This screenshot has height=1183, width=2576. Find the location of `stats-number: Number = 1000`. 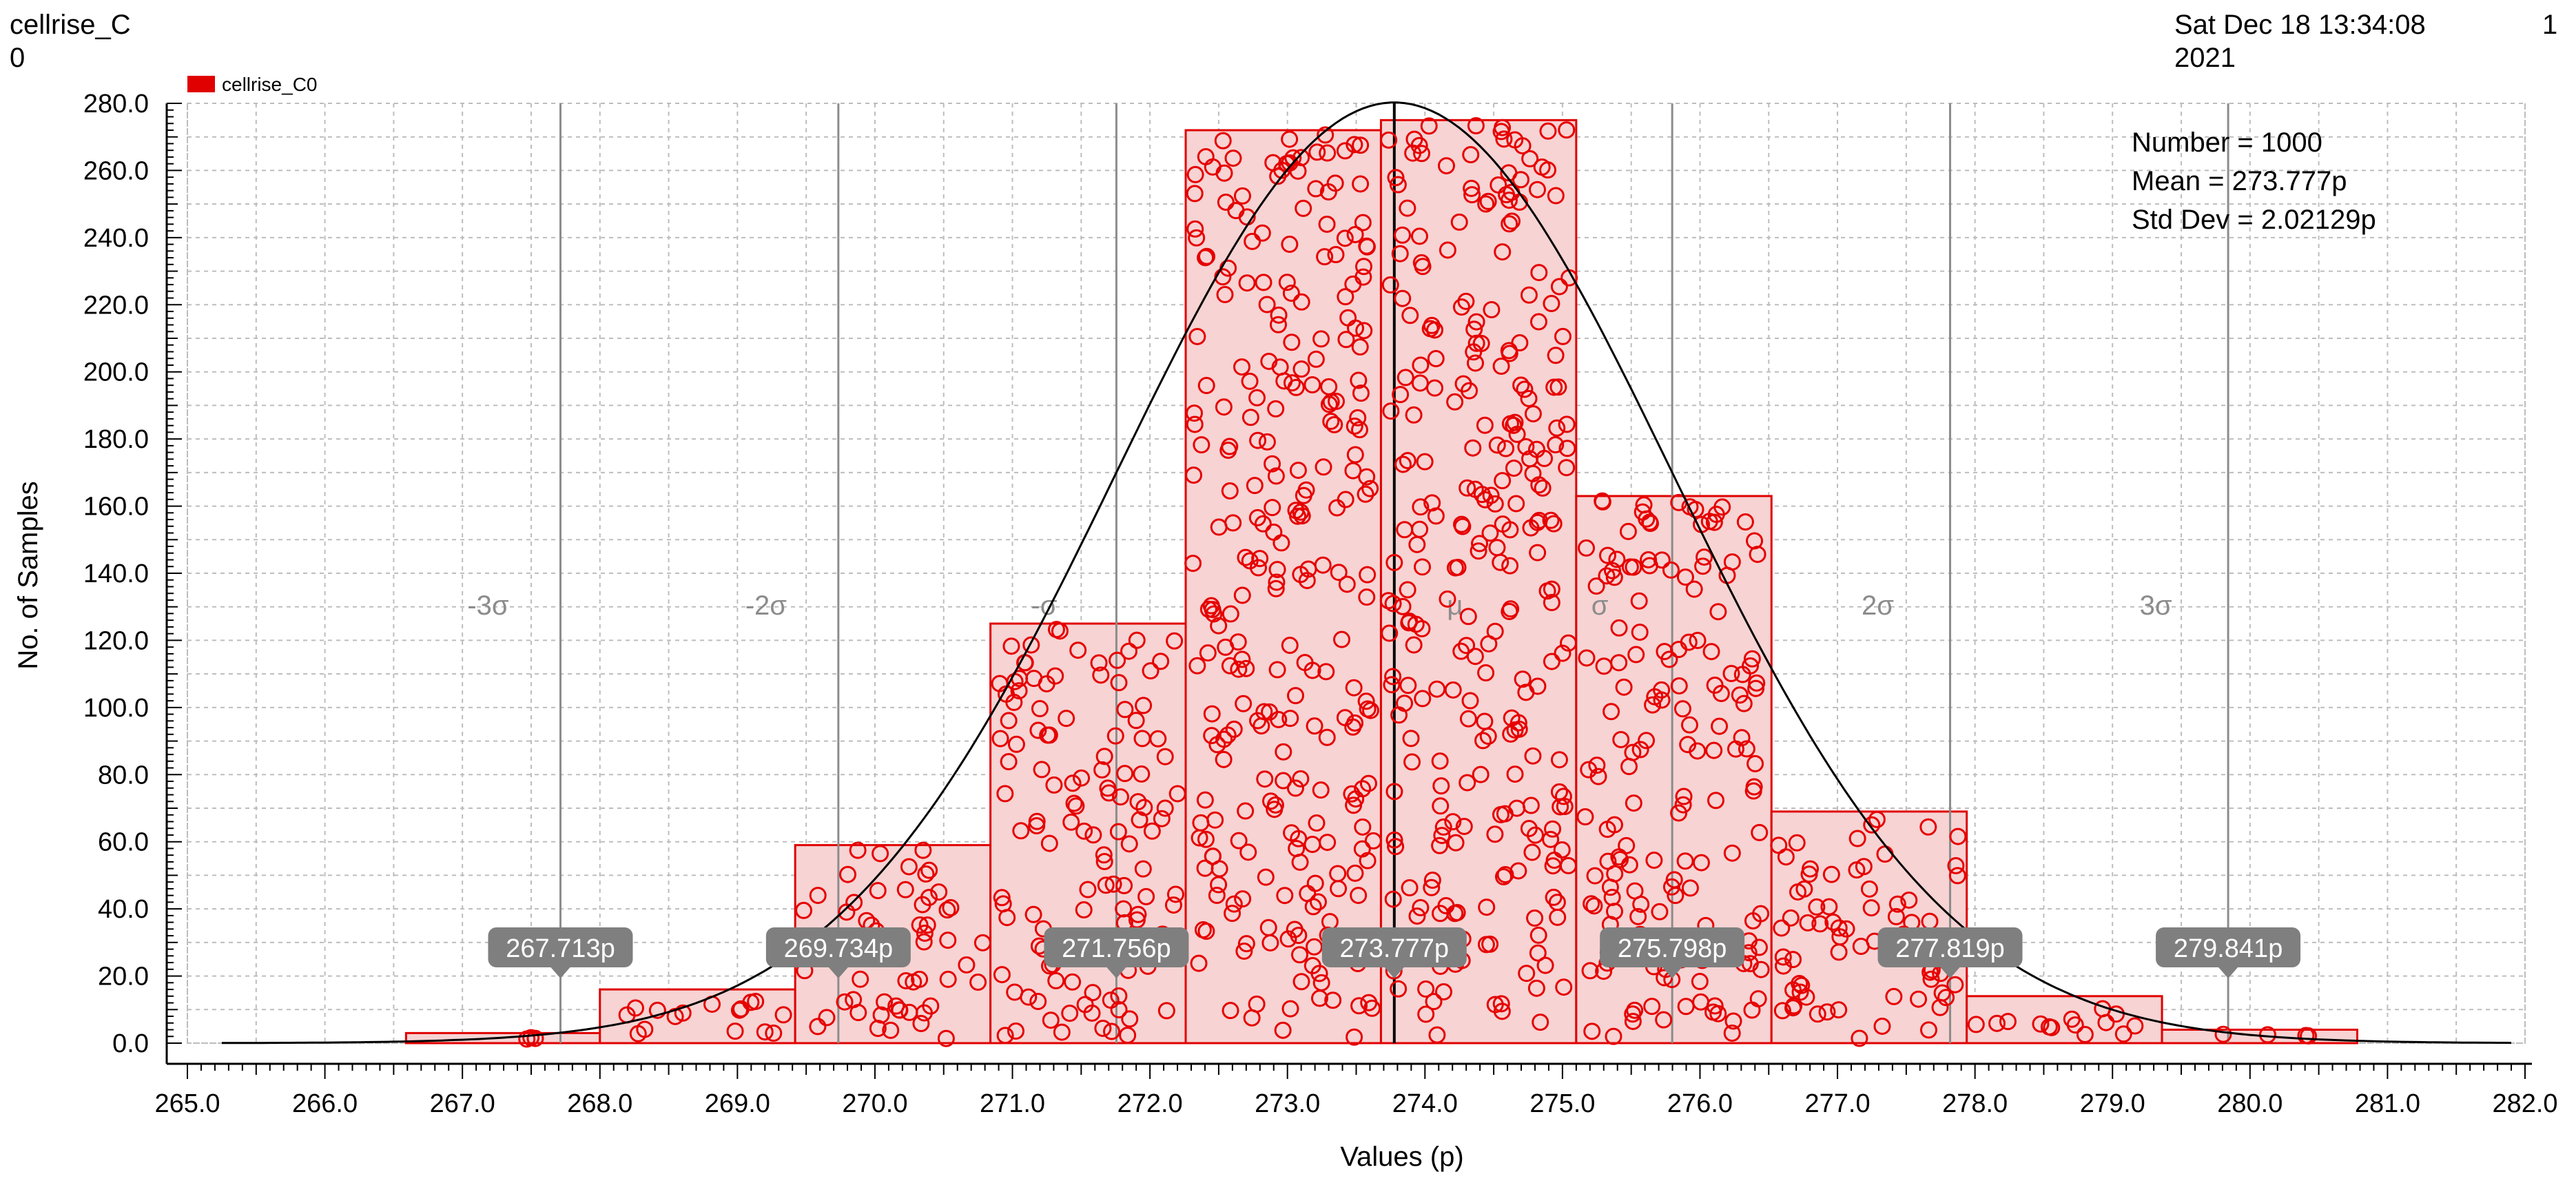

stats-number: Number = 1000 is located at coordinates (2227, 143).